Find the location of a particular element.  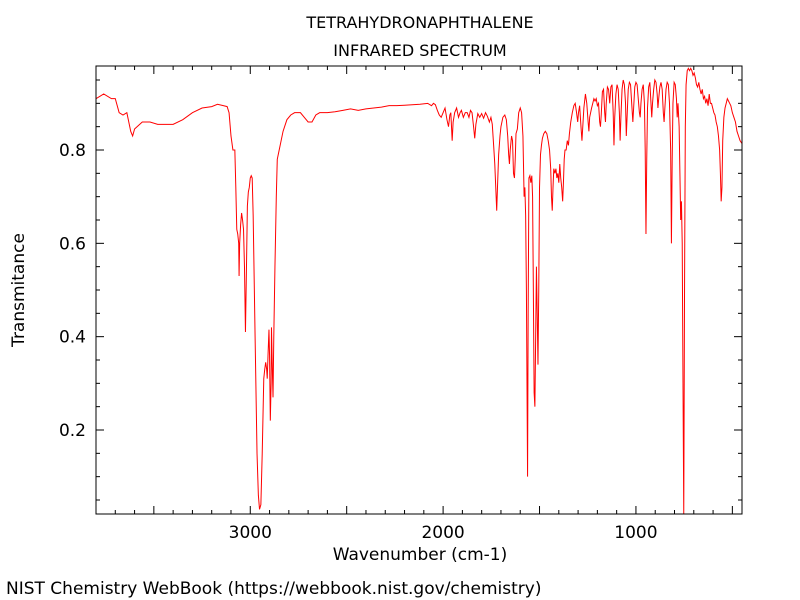

x-tick-label: 2000 is located at coordinates (442, 533).